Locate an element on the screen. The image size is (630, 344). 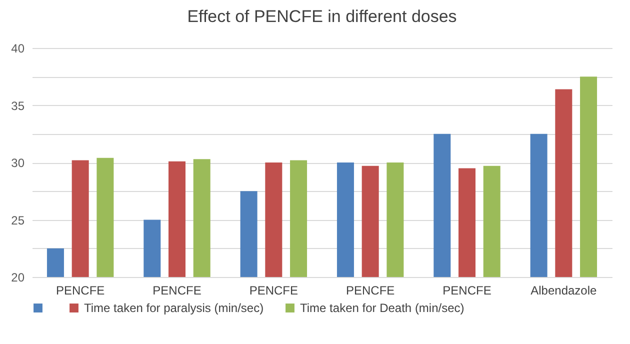
y-tick-label: 30 is located at coordinates (18, 163).